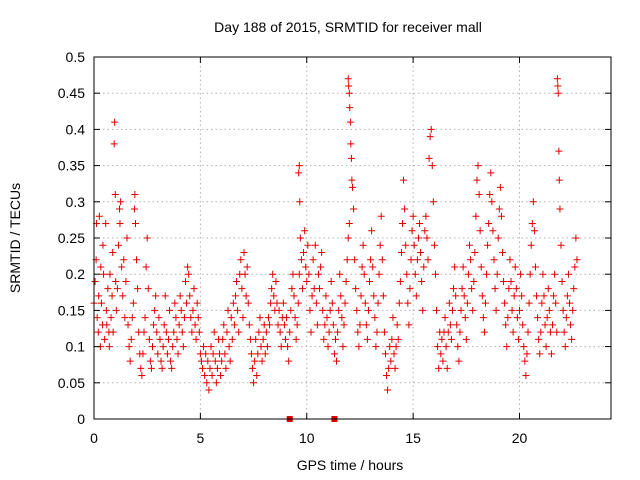 Image resolution: width=640 pixels, height=480 pixels. Describe the element at coordinates (76, 129) in the screenshot. I see `y-tick-label: 0.4` at that location.